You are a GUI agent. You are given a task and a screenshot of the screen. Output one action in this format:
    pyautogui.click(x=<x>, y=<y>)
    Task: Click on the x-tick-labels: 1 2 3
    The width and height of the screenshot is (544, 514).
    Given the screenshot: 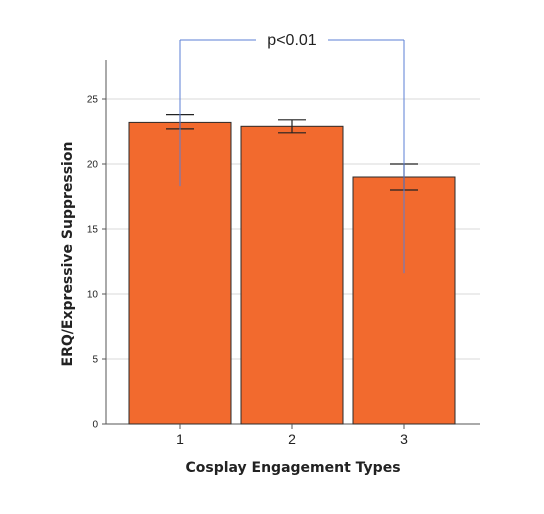 What is the action you would take?
    pyautogui.click(x=292, y=435)
    